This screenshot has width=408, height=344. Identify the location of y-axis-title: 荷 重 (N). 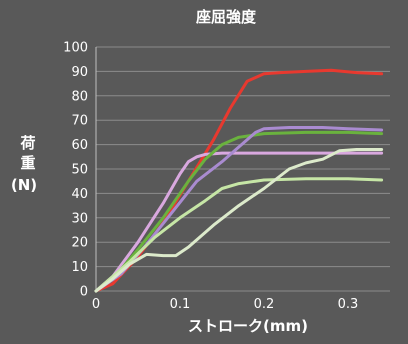
(24, 164).